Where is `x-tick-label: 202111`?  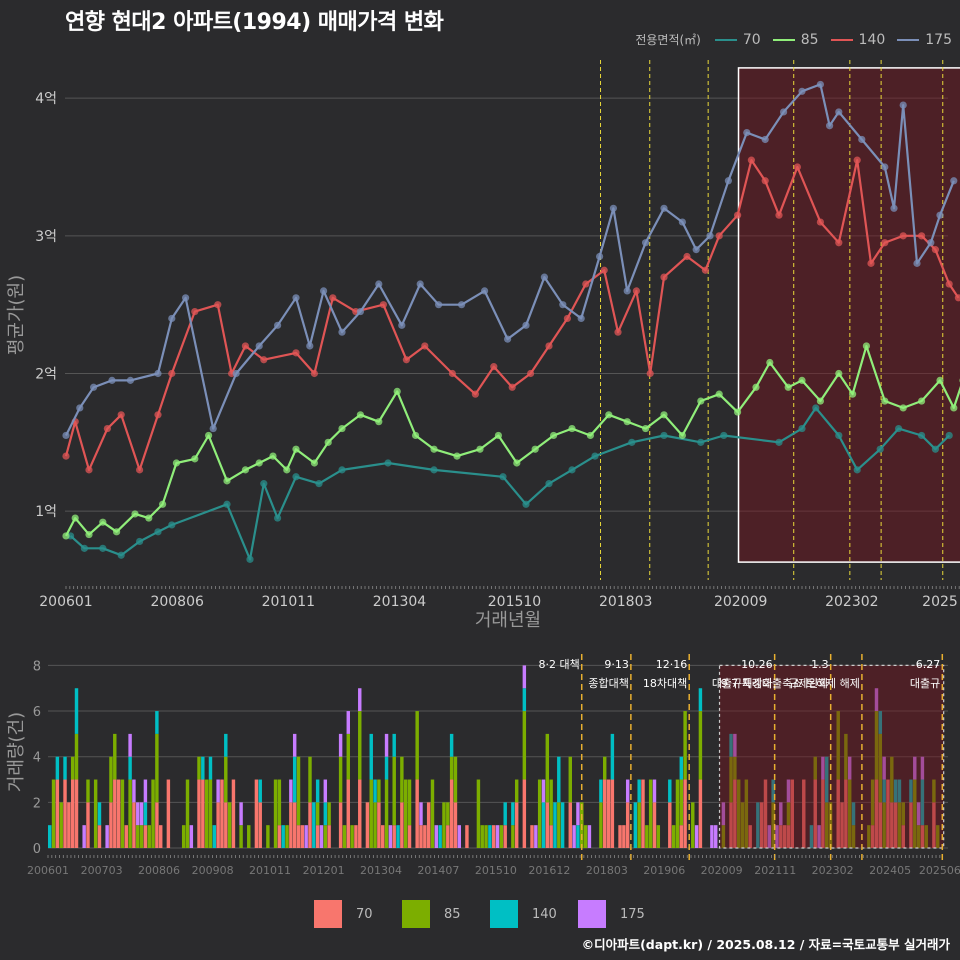 x-tick-label: 202111 is located at coordinates (775, 870).